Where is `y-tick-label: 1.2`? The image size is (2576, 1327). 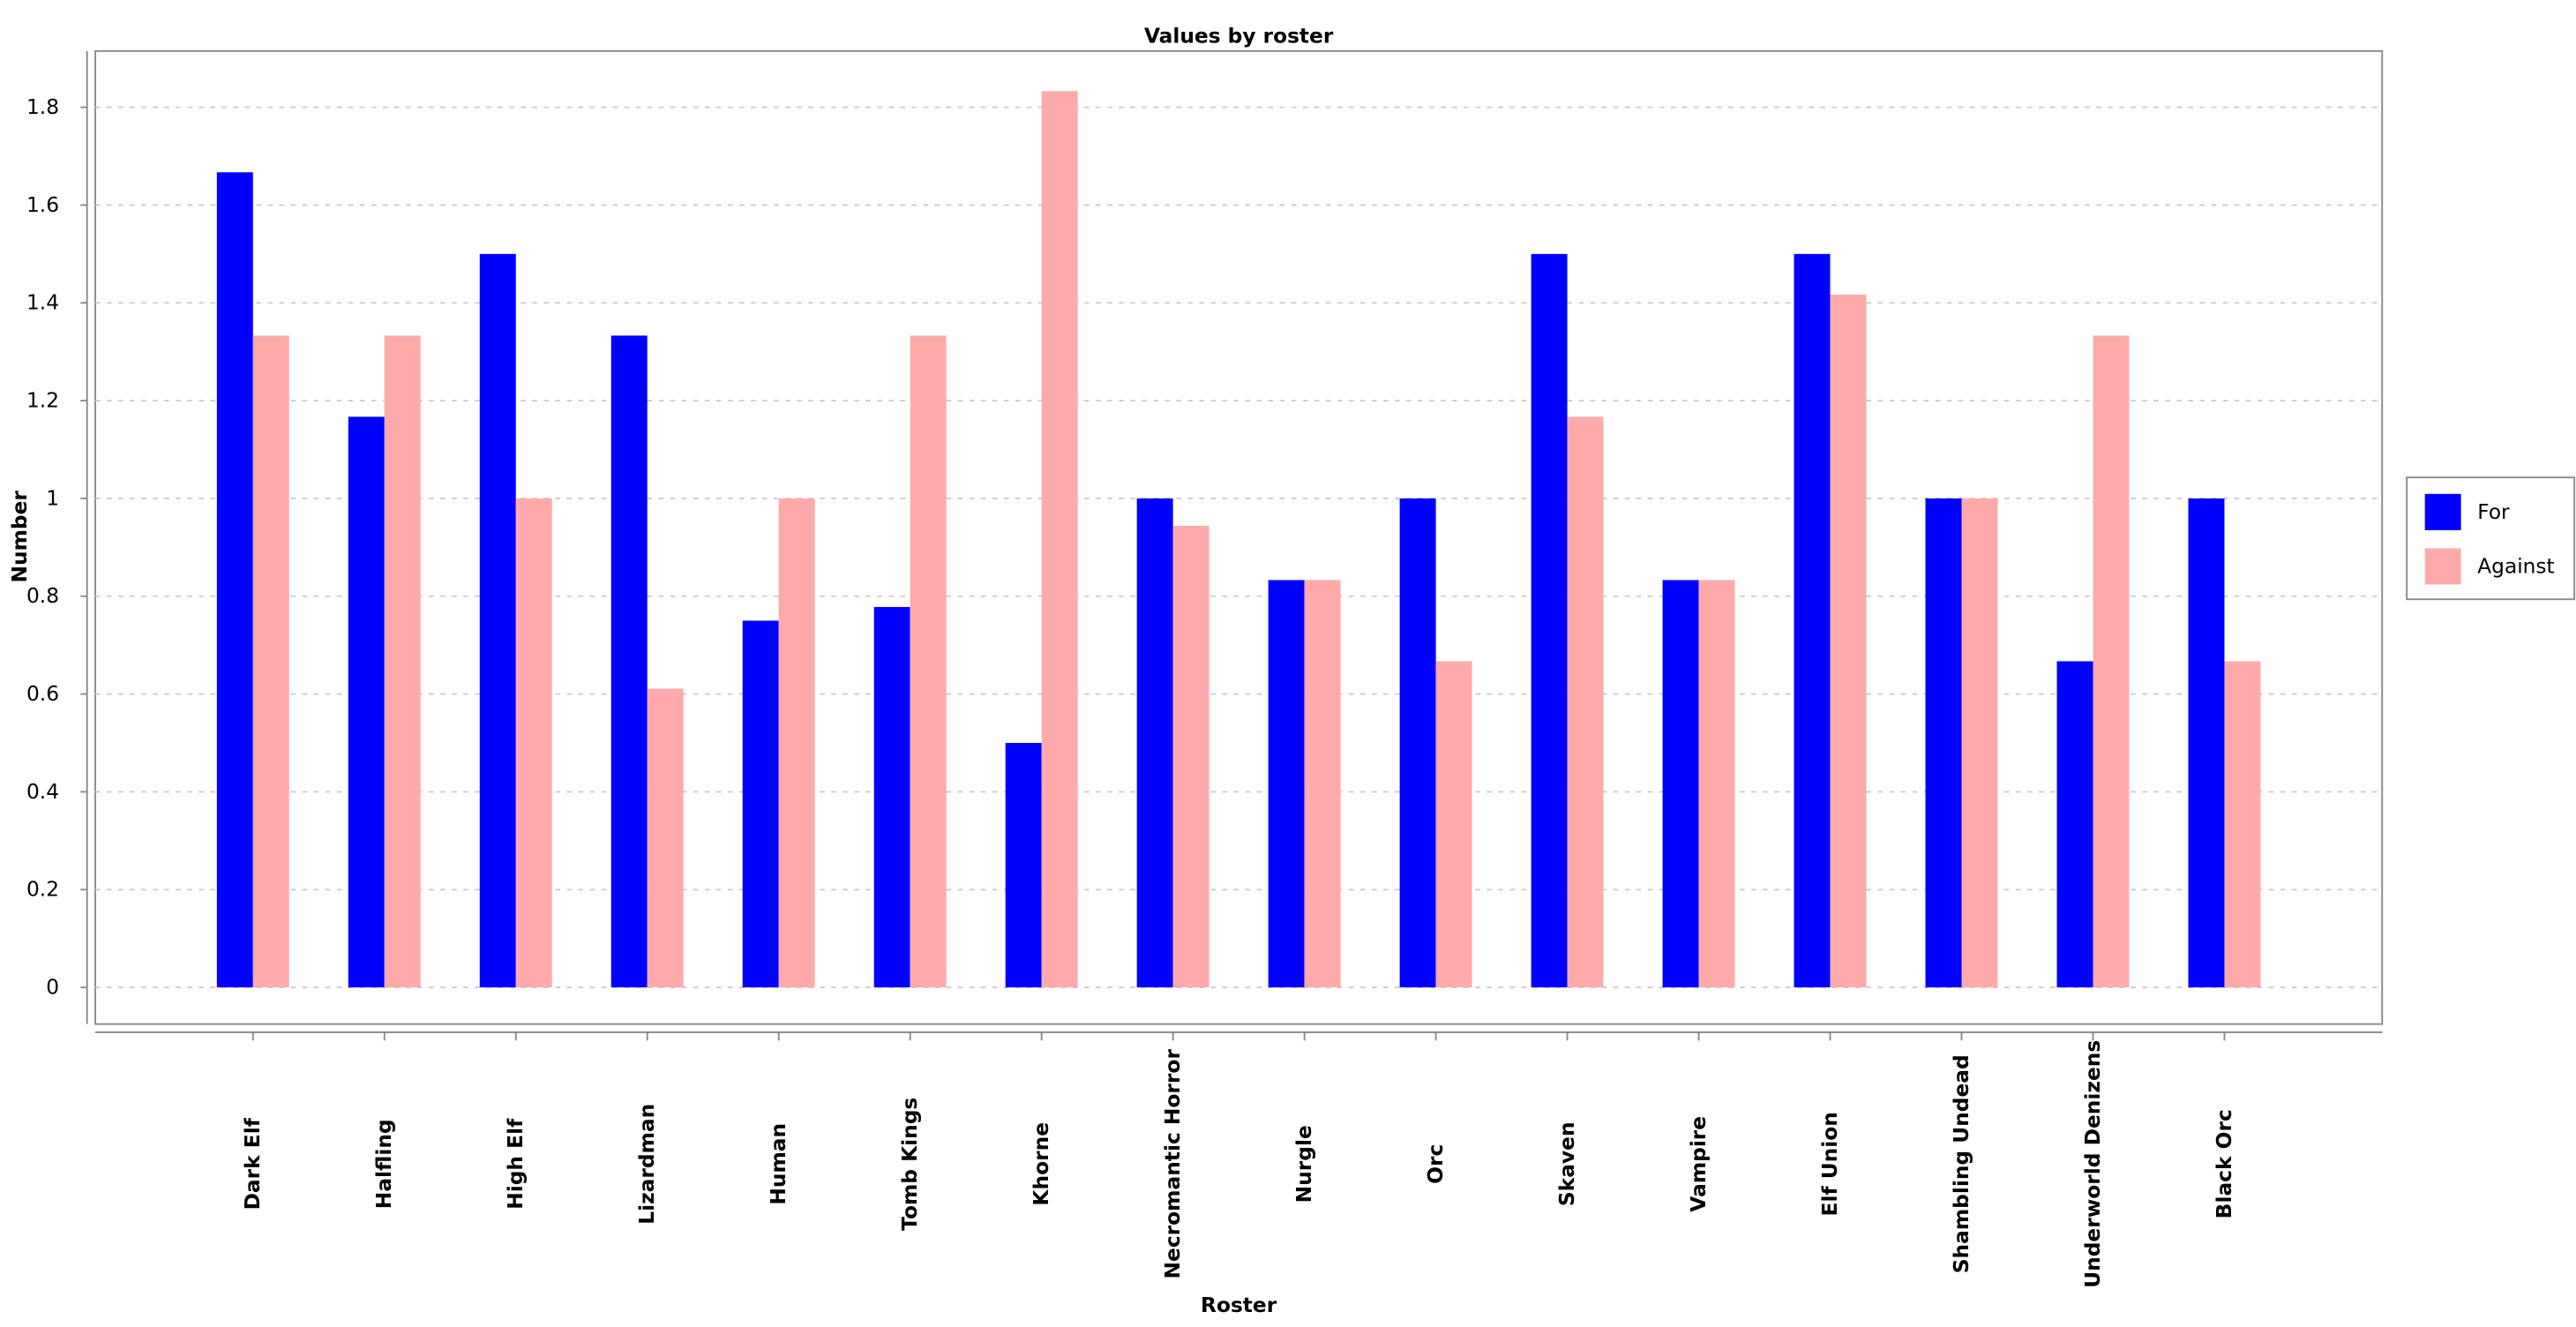 y-tick-label: 1.2 is located at coordinates (42, 401).